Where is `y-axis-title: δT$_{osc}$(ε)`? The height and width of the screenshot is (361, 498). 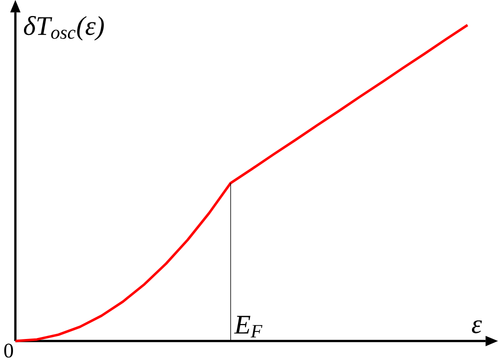 y-axis-title: δT$_{osc}$(ε) is located at coordinates (64, 28).